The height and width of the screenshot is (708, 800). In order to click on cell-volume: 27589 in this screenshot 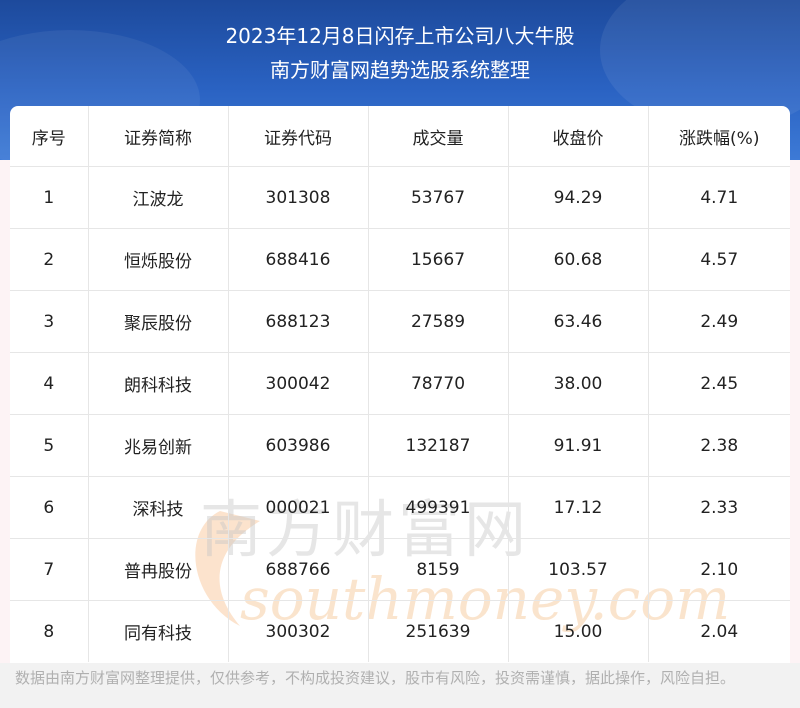, I will do `click(438, 321)`.